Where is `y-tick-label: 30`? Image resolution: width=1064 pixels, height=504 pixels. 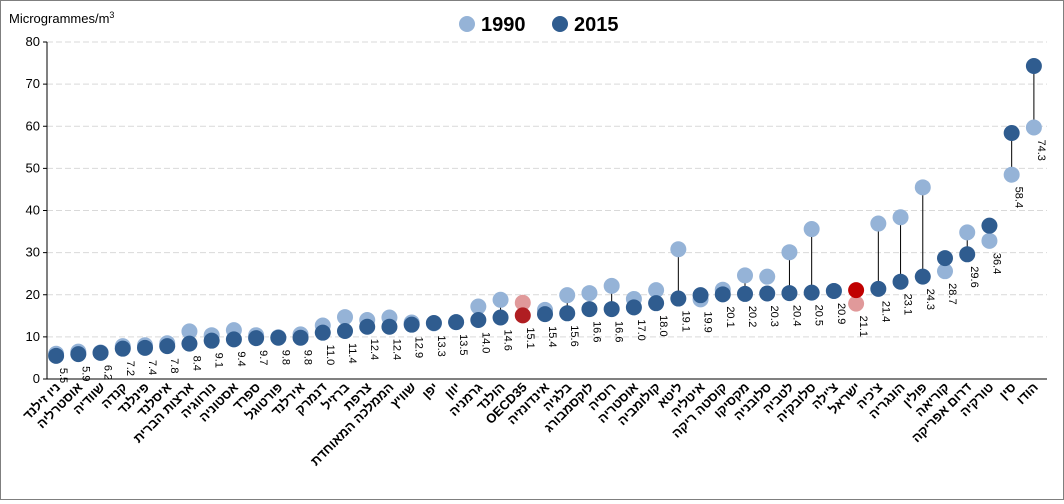
y-tick-label: 30 is located at coordinates (33, 252).